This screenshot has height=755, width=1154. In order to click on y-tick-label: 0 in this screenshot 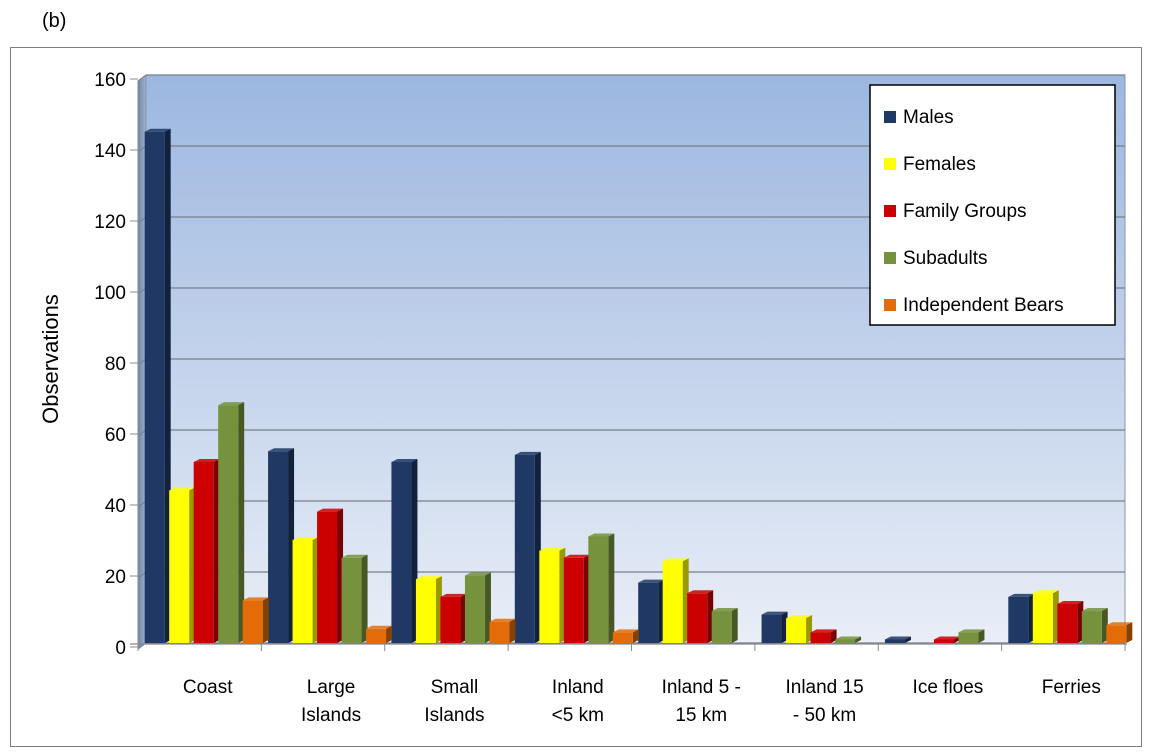, I will do `click(120, 648)`.